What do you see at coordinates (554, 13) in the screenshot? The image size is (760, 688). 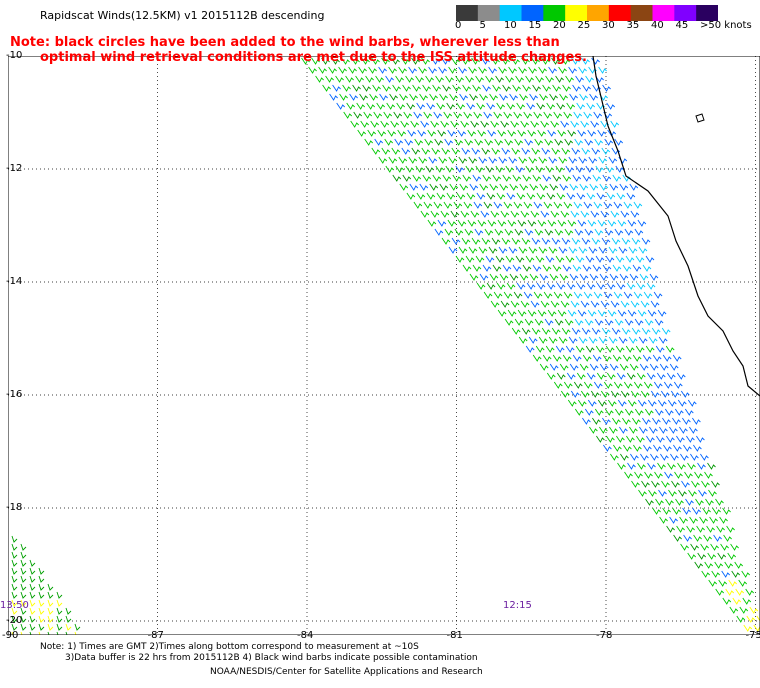 I see `colorbar-swatch` at bounding box center [554, 13].